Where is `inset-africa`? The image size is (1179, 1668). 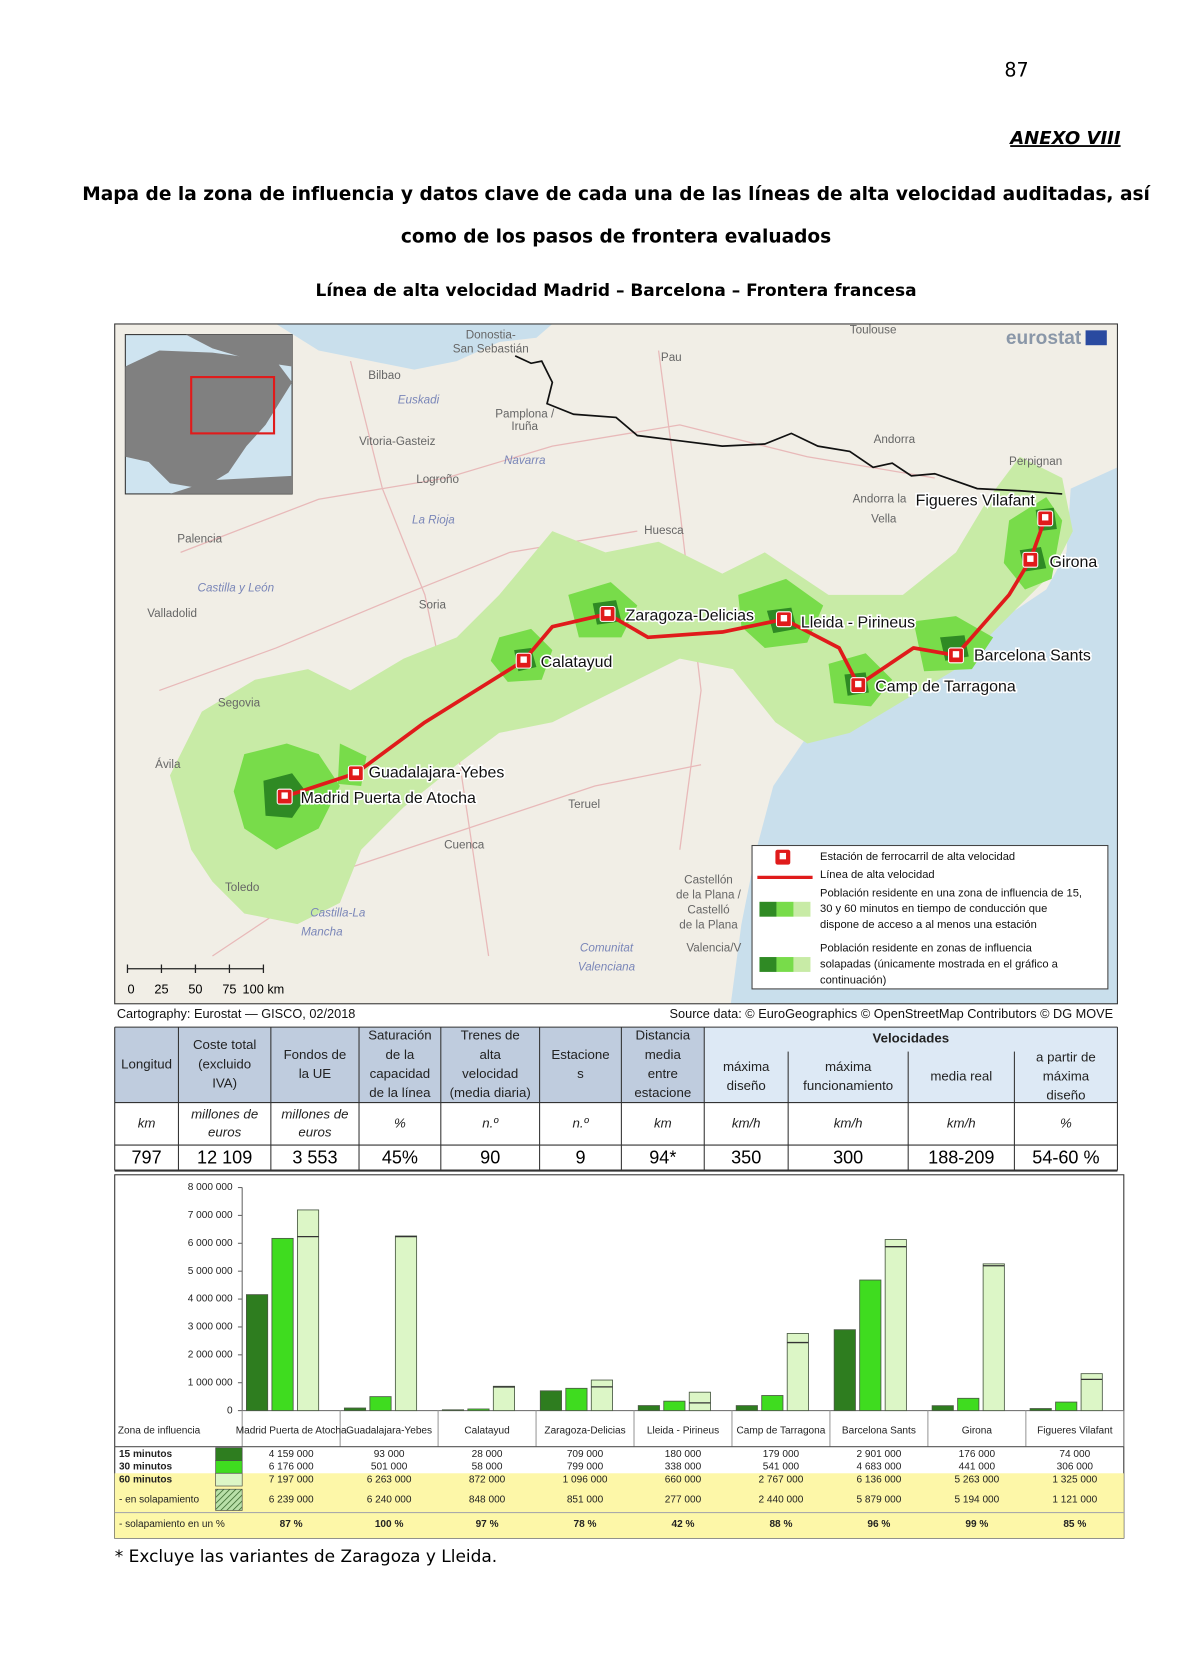 inset-africa is located at coordinates (231, 484).